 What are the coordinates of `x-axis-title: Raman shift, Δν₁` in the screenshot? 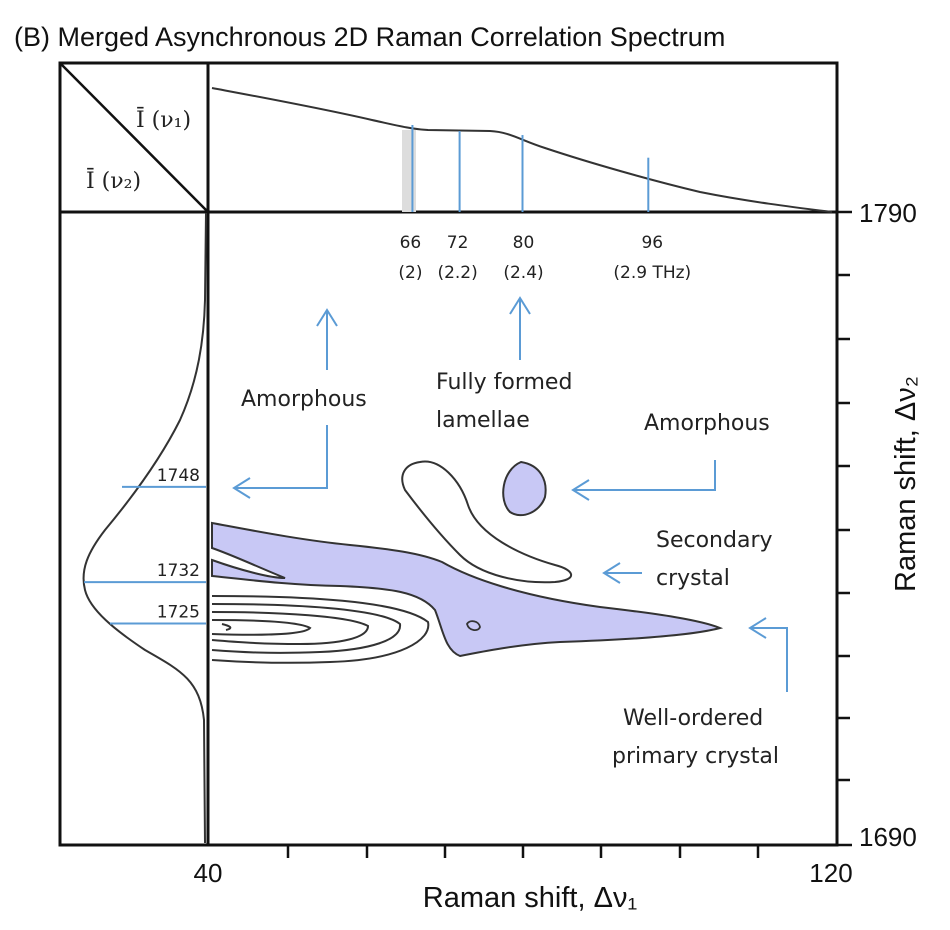 It's located at (530, 898).